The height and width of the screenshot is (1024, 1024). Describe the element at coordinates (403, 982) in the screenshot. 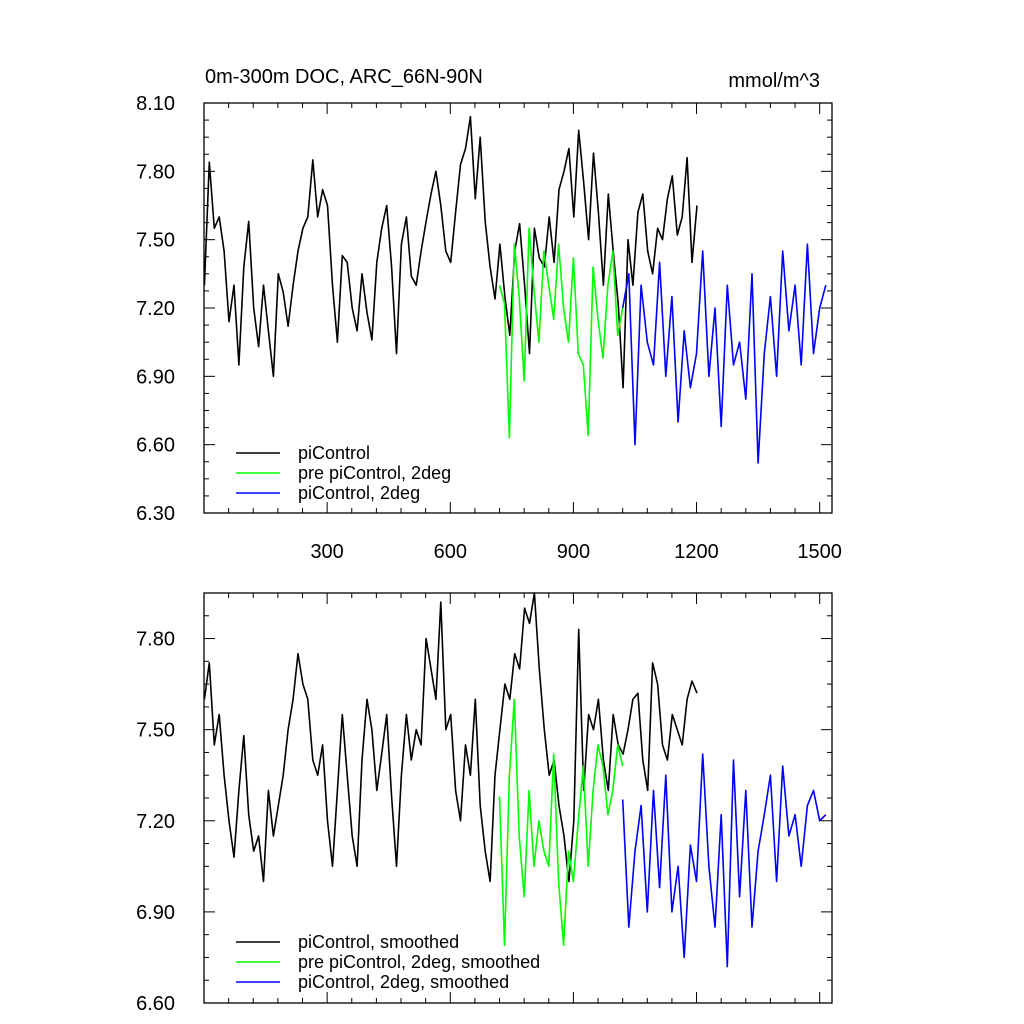

I see `legend-label-picontrol-2deg-smoothed: piControl, 2deg, smoothed` at that location.